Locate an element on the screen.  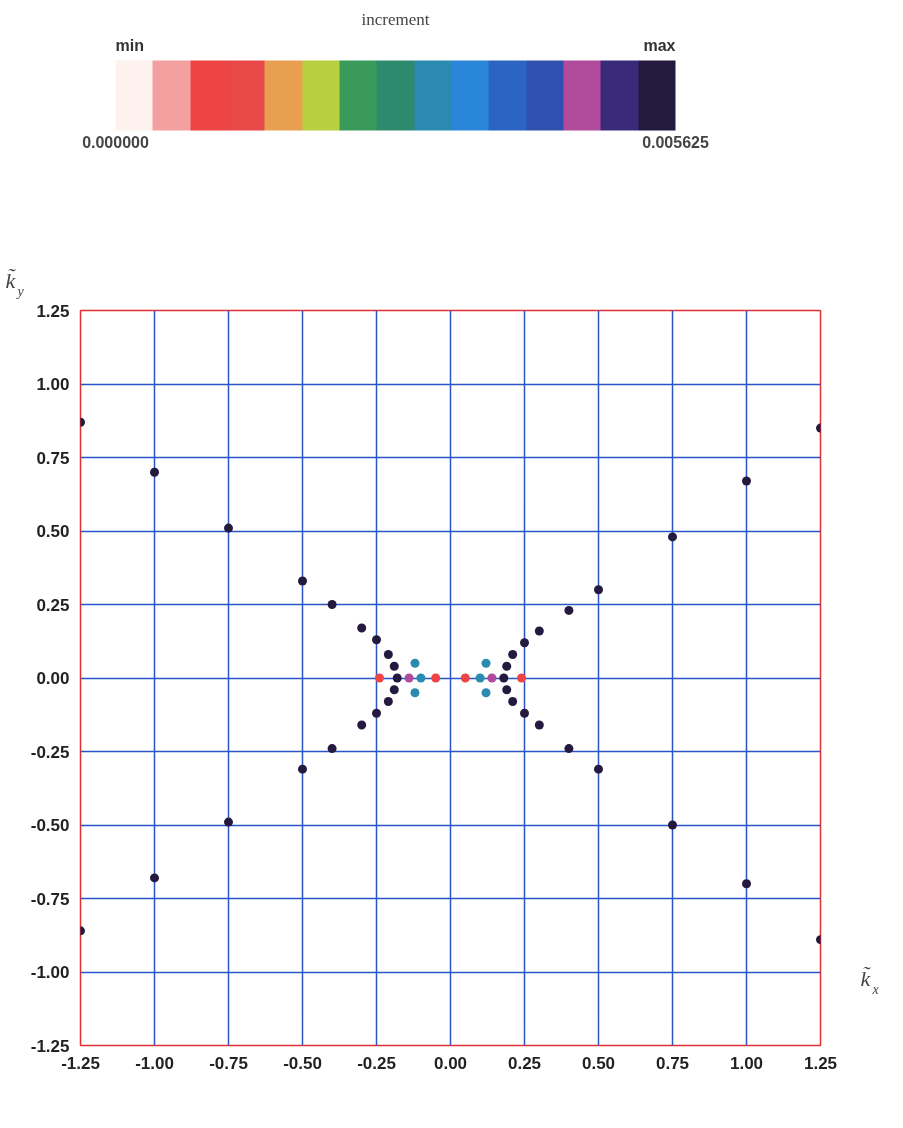
x-tick-label: -0.25 is located at coordinates (376, 1063).